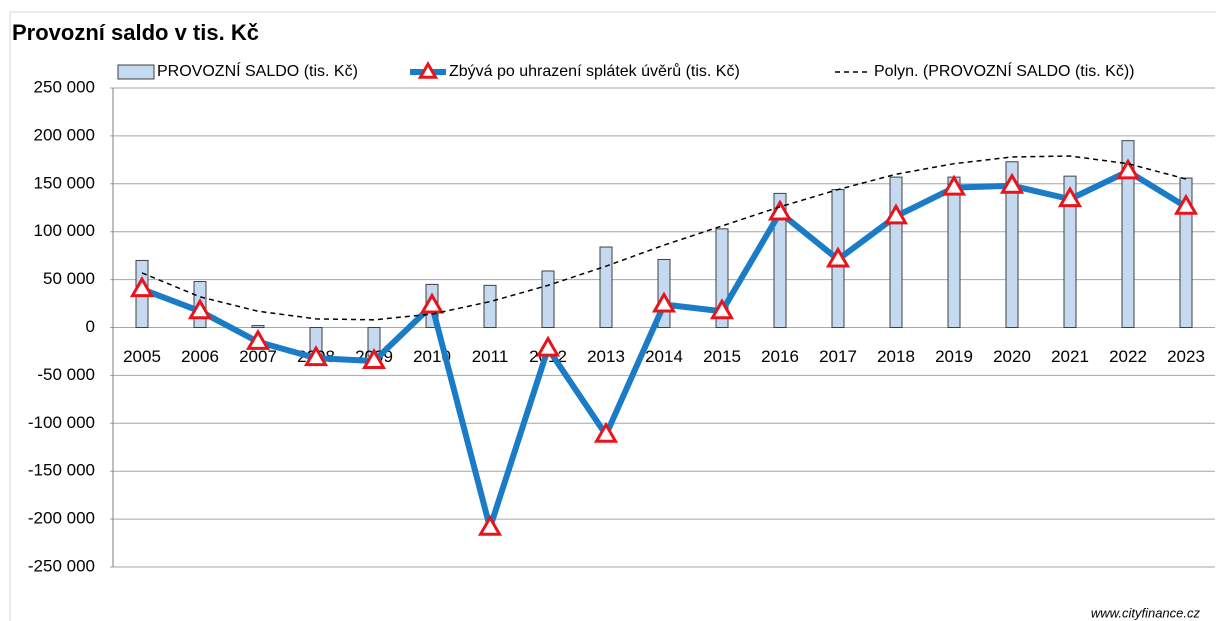 The image size is (1216, 621). Describe the element at coordinates (142, 356) in the screenshot. I see `x-tick-label: 2005` at that location.